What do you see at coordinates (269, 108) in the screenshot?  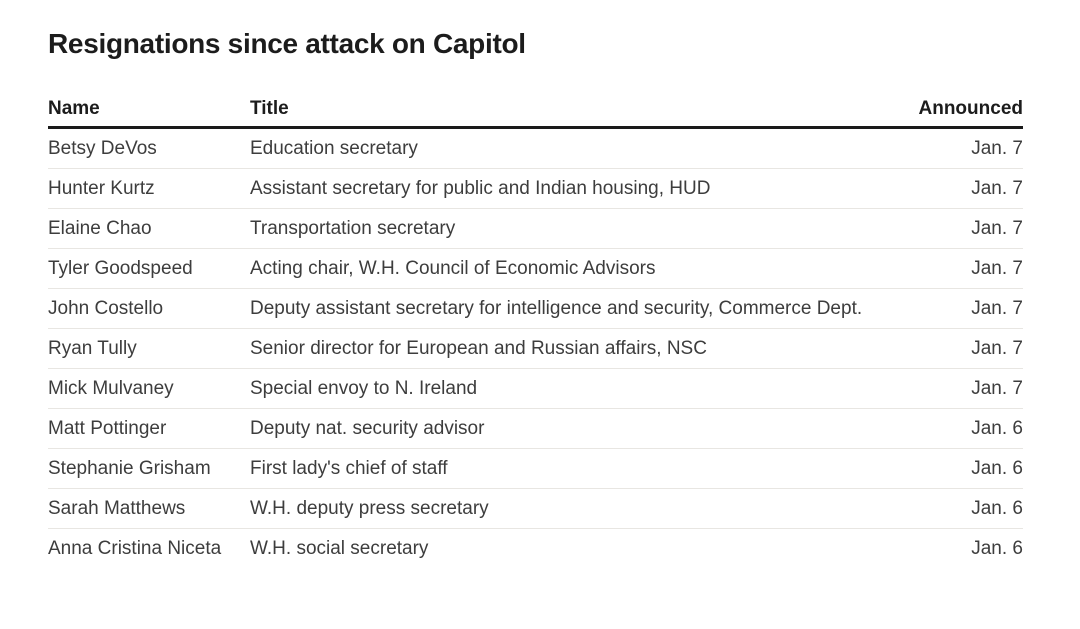 I see `column-header-title: Title` at bounding box center [269, 108].